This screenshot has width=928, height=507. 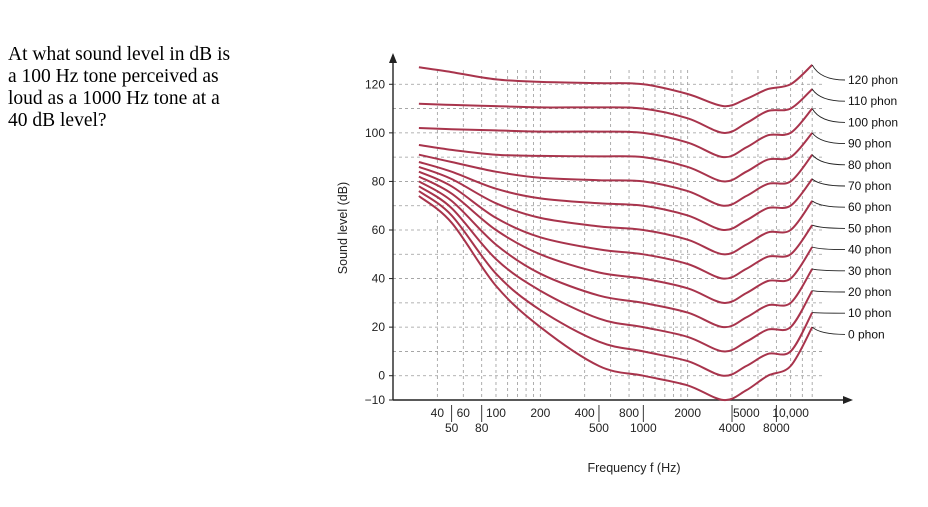 What do you see at coordinates (866, 334) in the screenshot?
I see `phon-label: 0 phon` at bounding box center [866, 334].